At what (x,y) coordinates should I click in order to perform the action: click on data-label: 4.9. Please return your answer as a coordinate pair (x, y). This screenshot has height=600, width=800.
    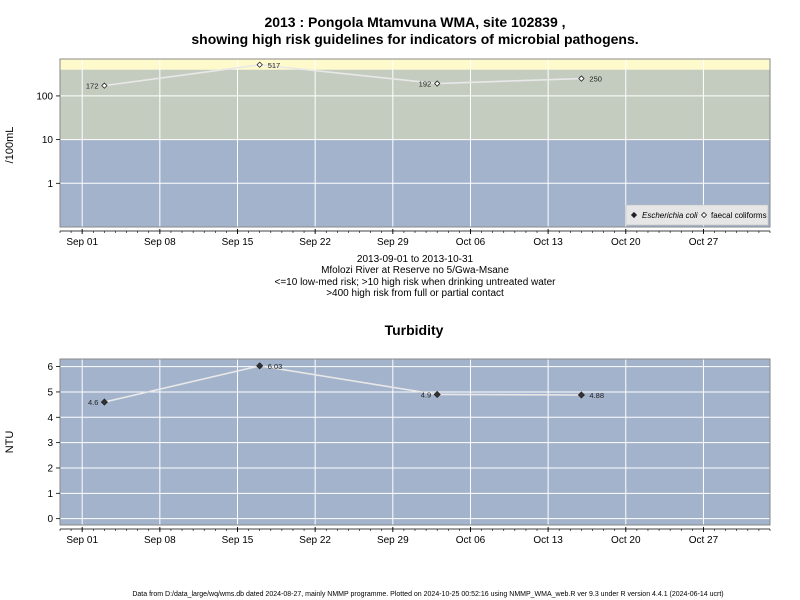
    Looking at the image, I should click on (426, 394).